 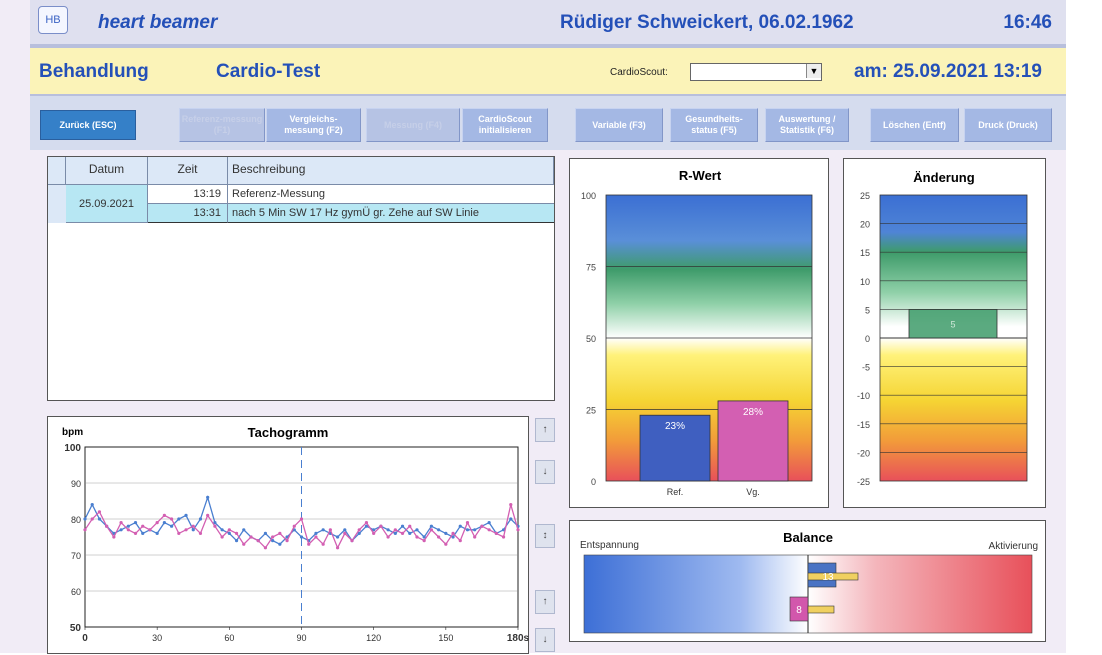 What do you see at coordinates (867, 339) in the screenshot?
I see `change-ytick-label: 0` at bounding box center [867, 339].